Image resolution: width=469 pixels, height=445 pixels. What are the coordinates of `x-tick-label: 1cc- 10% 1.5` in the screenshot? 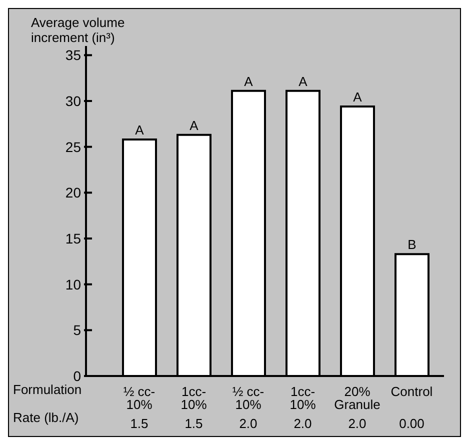 It's located at (194, 407).